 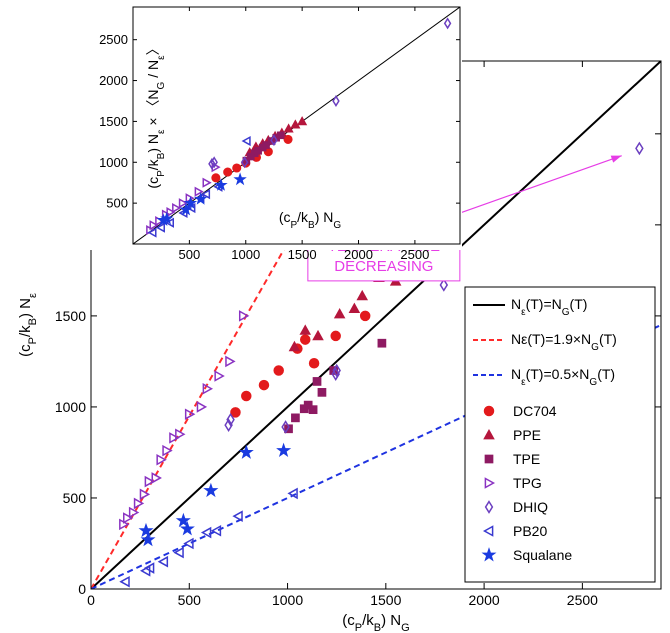 I want to click on legend-line-label-part: (T), so click(x=579, y=304).